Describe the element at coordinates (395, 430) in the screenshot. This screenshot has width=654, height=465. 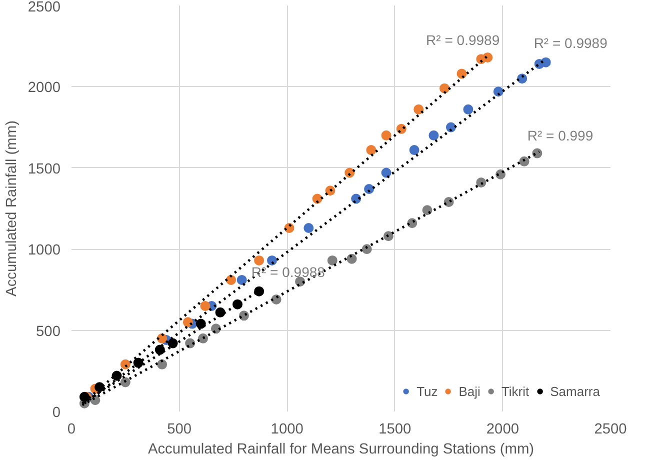
I see `x-tick-label: 1500` at that location.